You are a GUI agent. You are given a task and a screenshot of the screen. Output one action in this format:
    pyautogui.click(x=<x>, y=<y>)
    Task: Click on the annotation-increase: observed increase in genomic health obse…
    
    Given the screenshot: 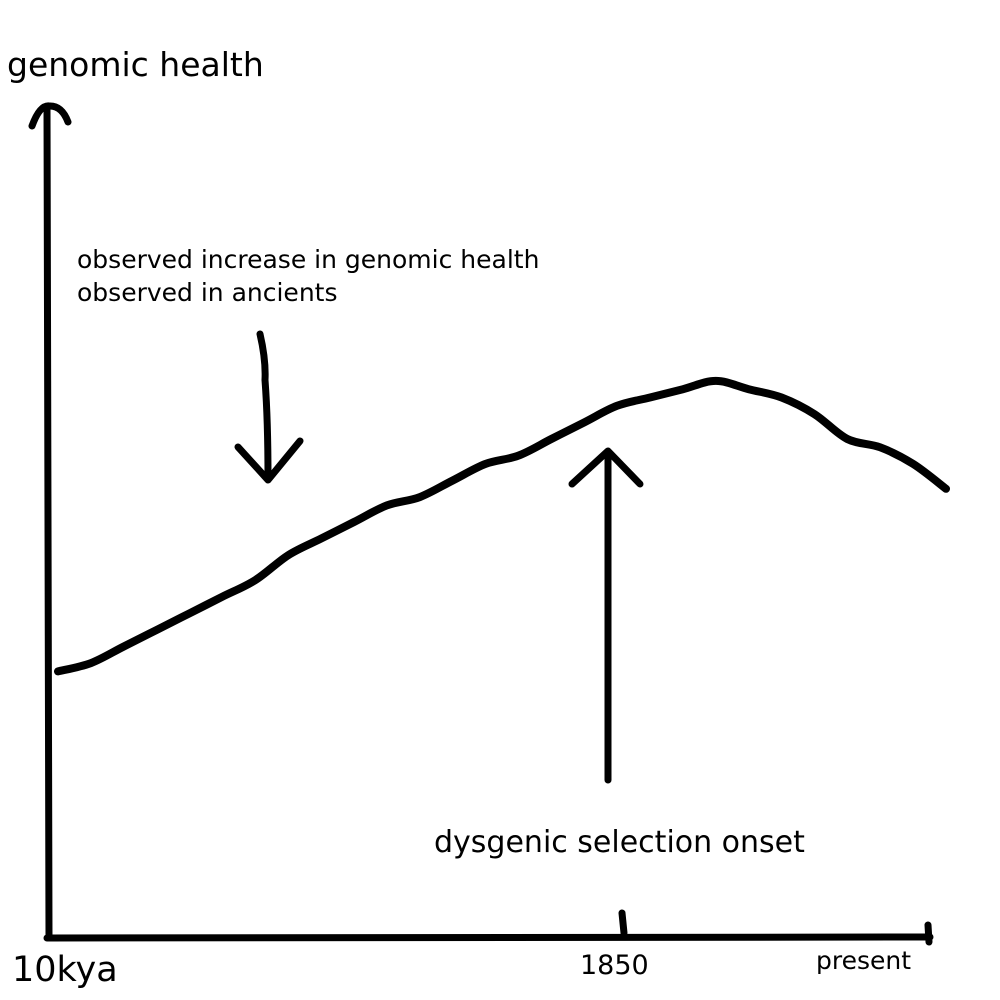 What is the action you would take?
    pyautogui.click(x=308, y=364)
    